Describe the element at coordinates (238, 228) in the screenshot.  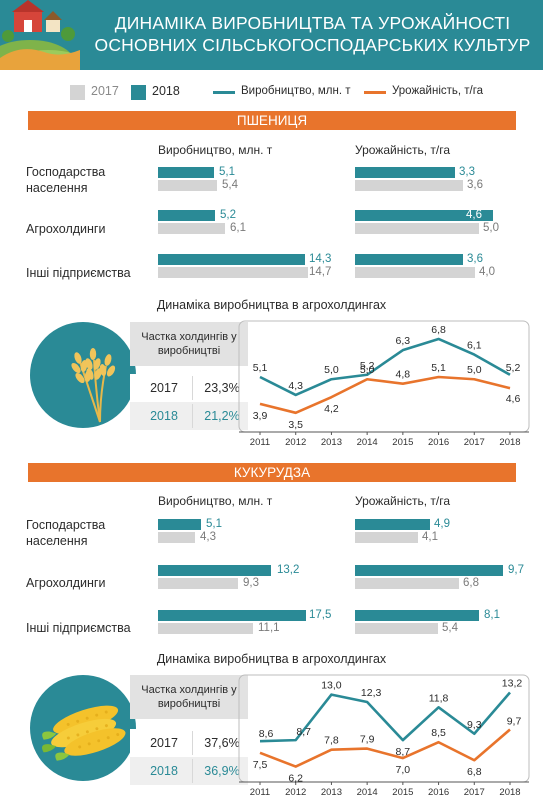
I see `bar-value-2017: 6,1` at that location.